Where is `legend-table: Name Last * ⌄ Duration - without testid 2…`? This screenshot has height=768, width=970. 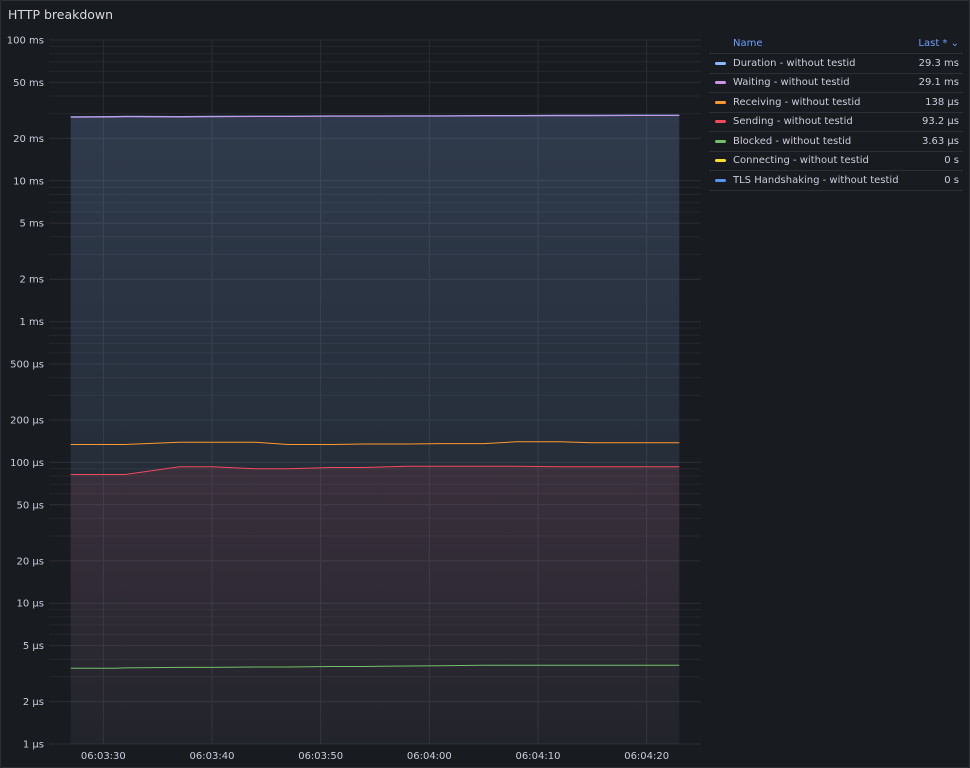
legend-table: Name Last * ⌄ Duration - without testid 2… is located at coordinates (836, 112).